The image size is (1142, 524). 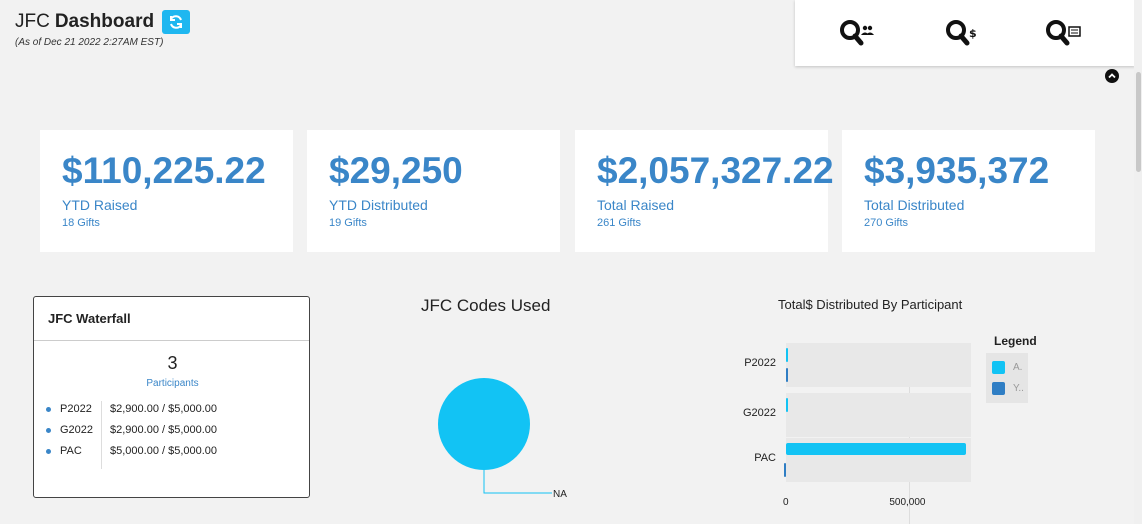 I want to click on card-amount: $2,057,327.22, so click(x=715, y=170).